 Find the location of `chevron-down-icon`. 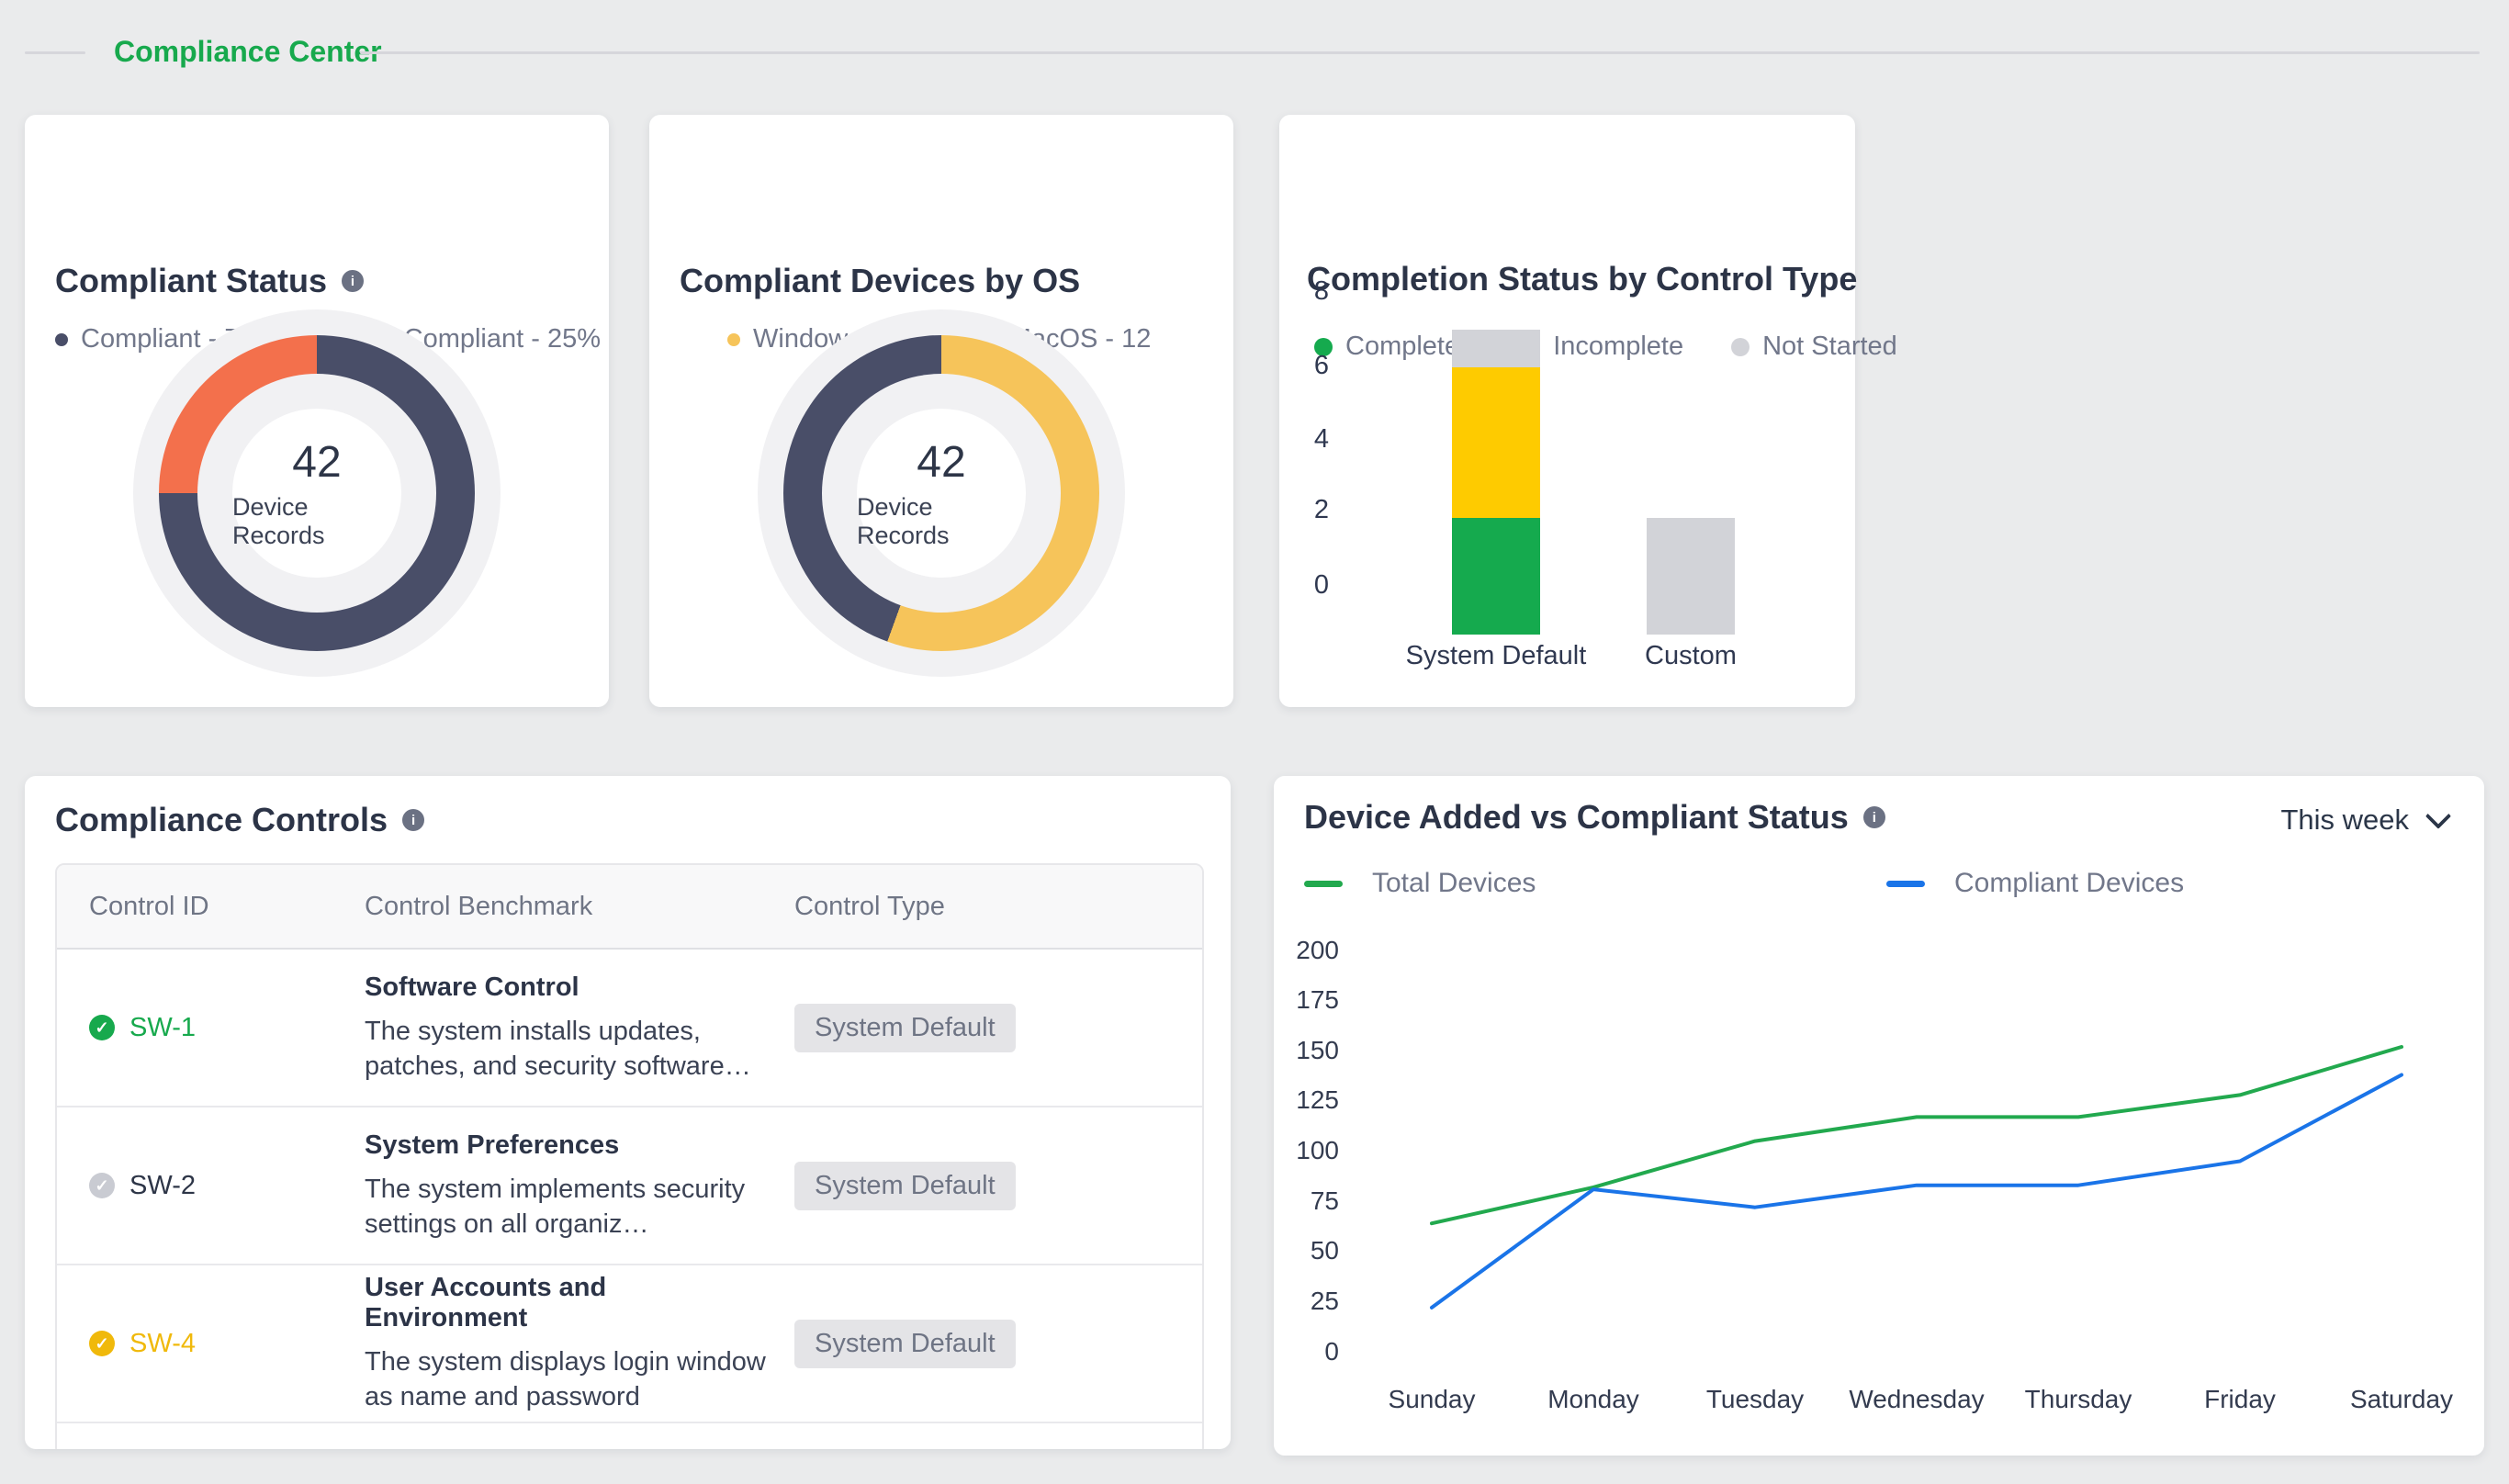

chevron-down-icon is located at coordinates (2438, 816).